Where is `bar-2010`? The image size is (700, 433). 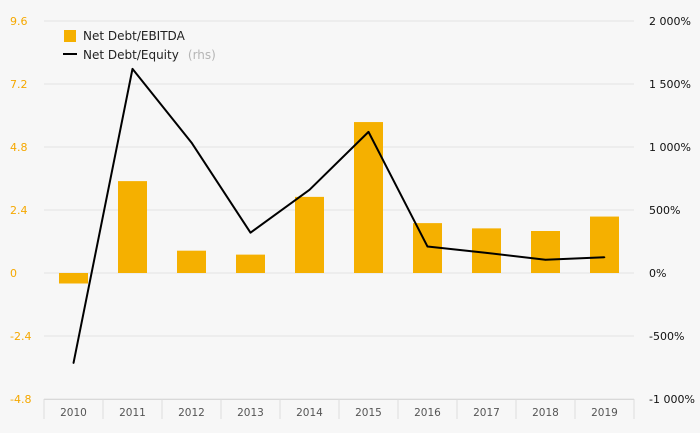
bar-2010 is located at coordinates (73, 278).